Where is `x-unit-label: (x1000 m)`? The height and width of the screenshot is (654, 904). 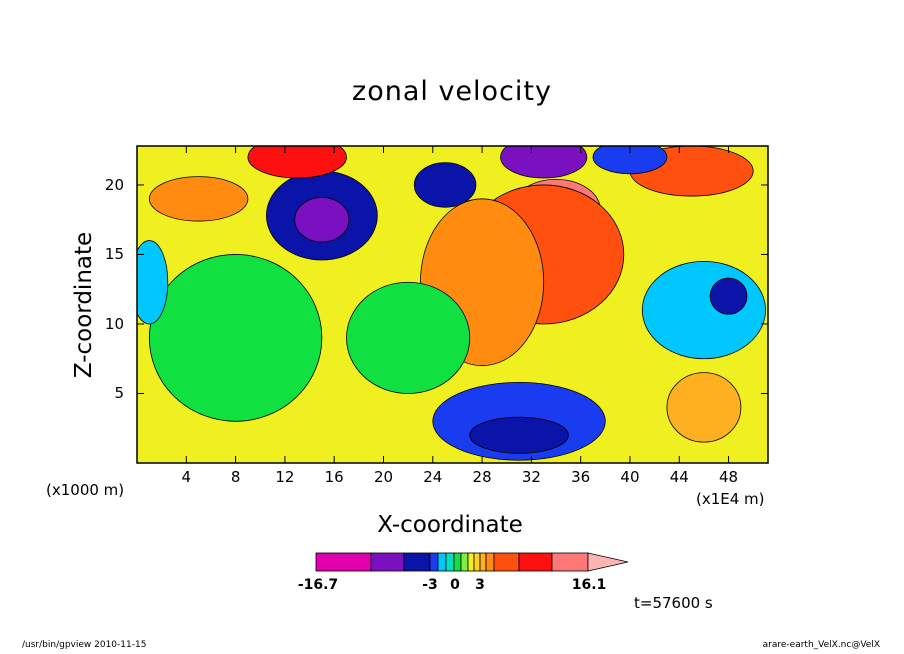
x-unit-label: (x1000 m) is located at coordinates (85, 490).